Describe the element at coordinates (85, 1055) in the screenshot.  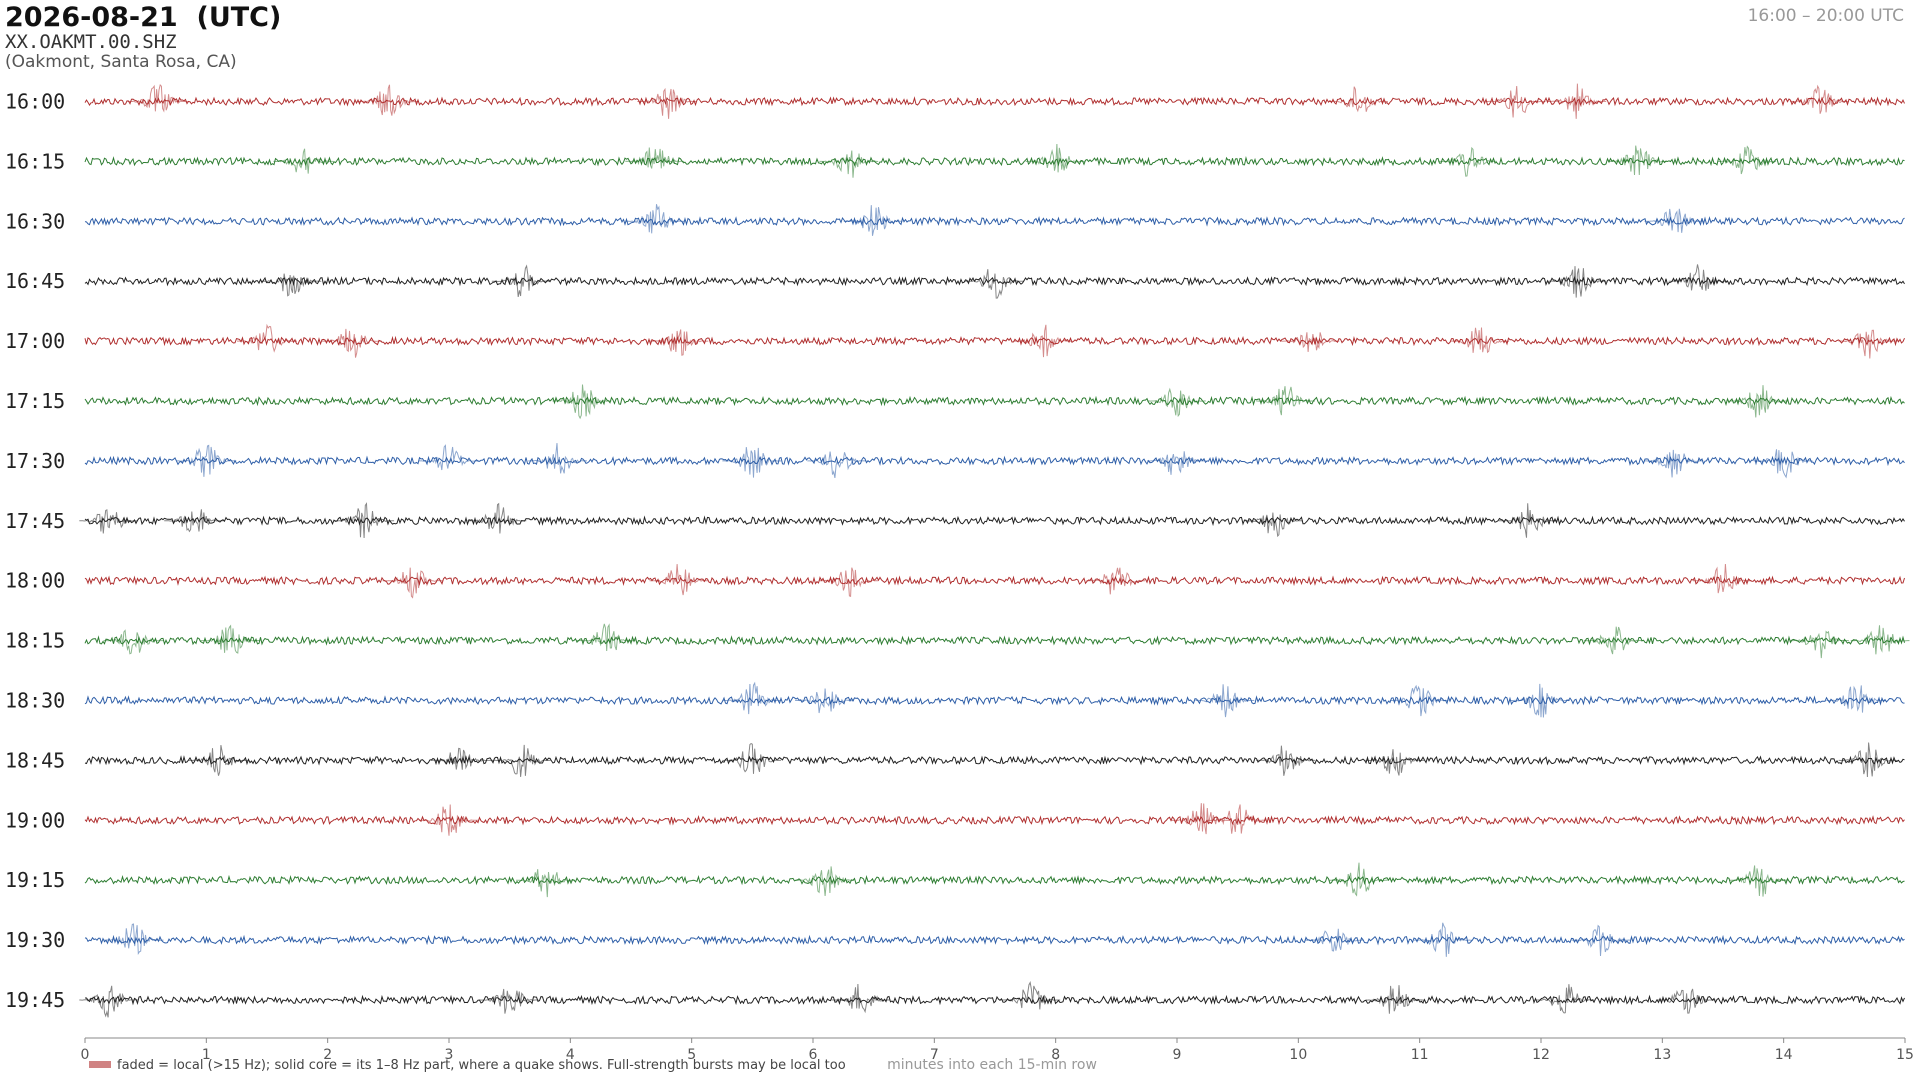
I see `x-tick-label: 0` at that location.